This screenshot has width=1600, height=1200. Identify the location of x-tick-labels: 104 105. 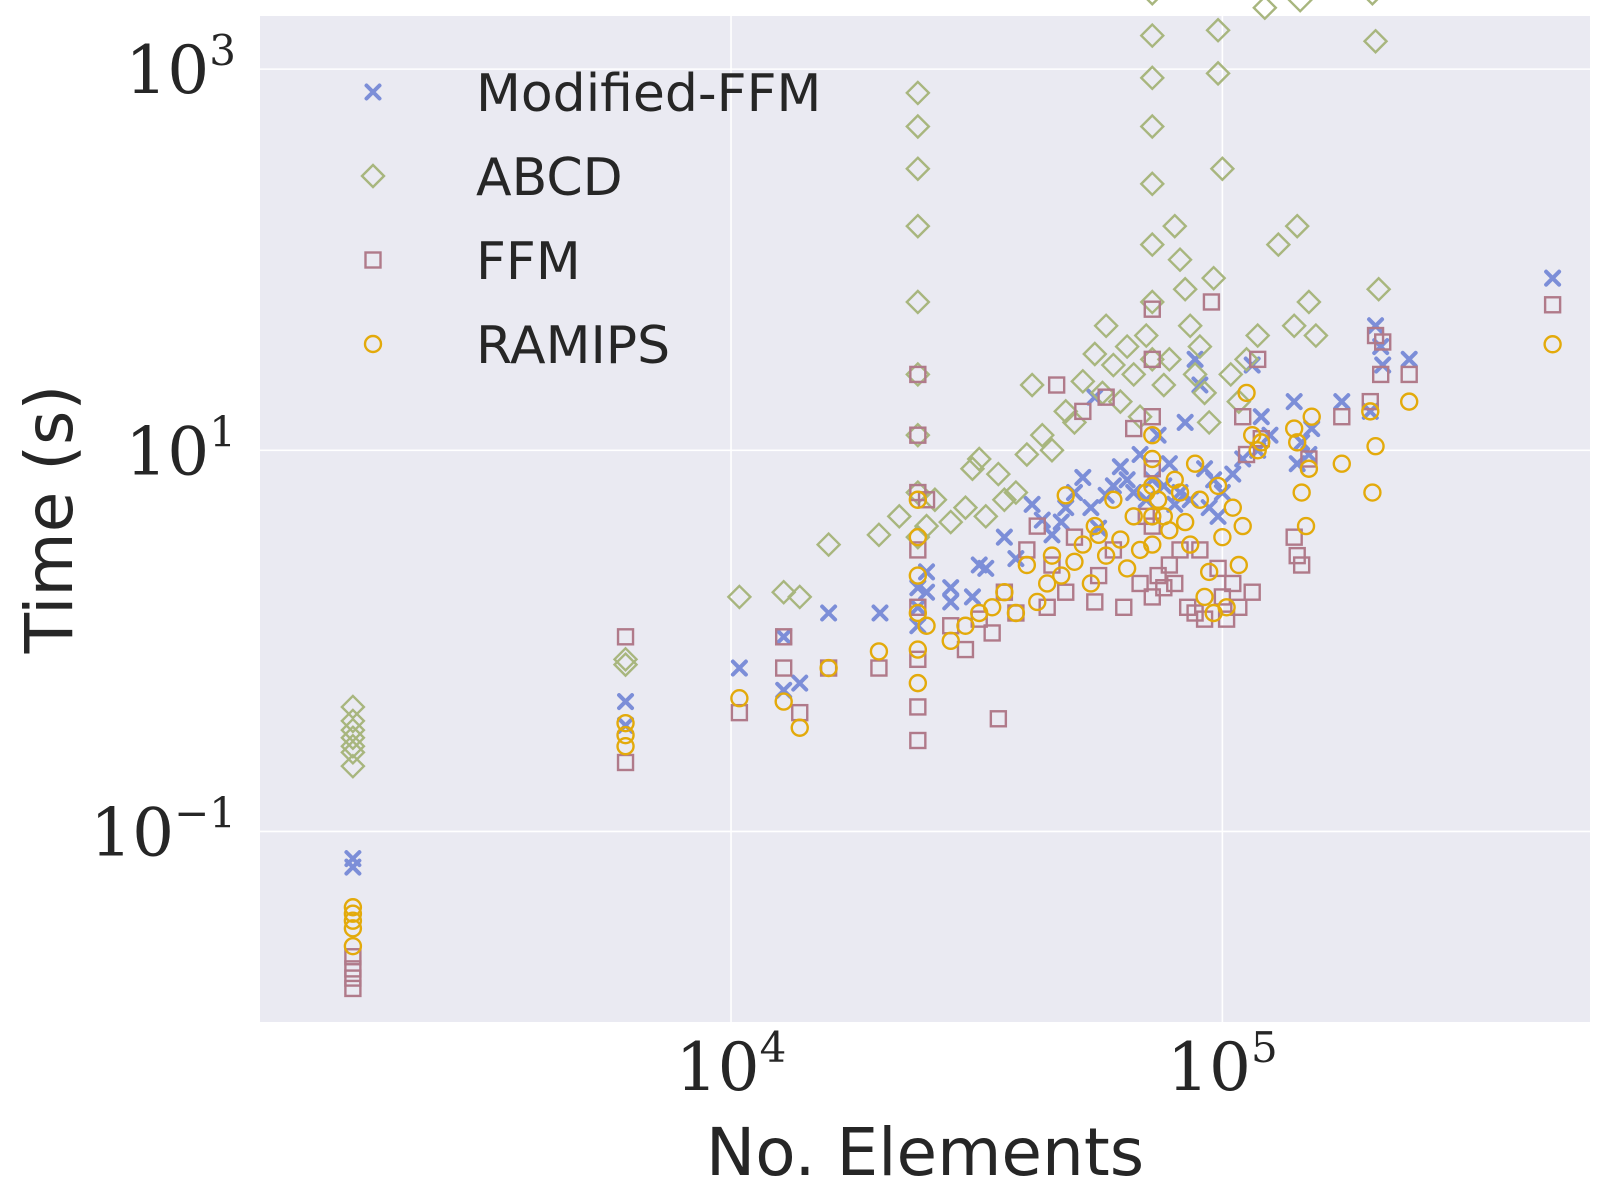
(977, 1064).